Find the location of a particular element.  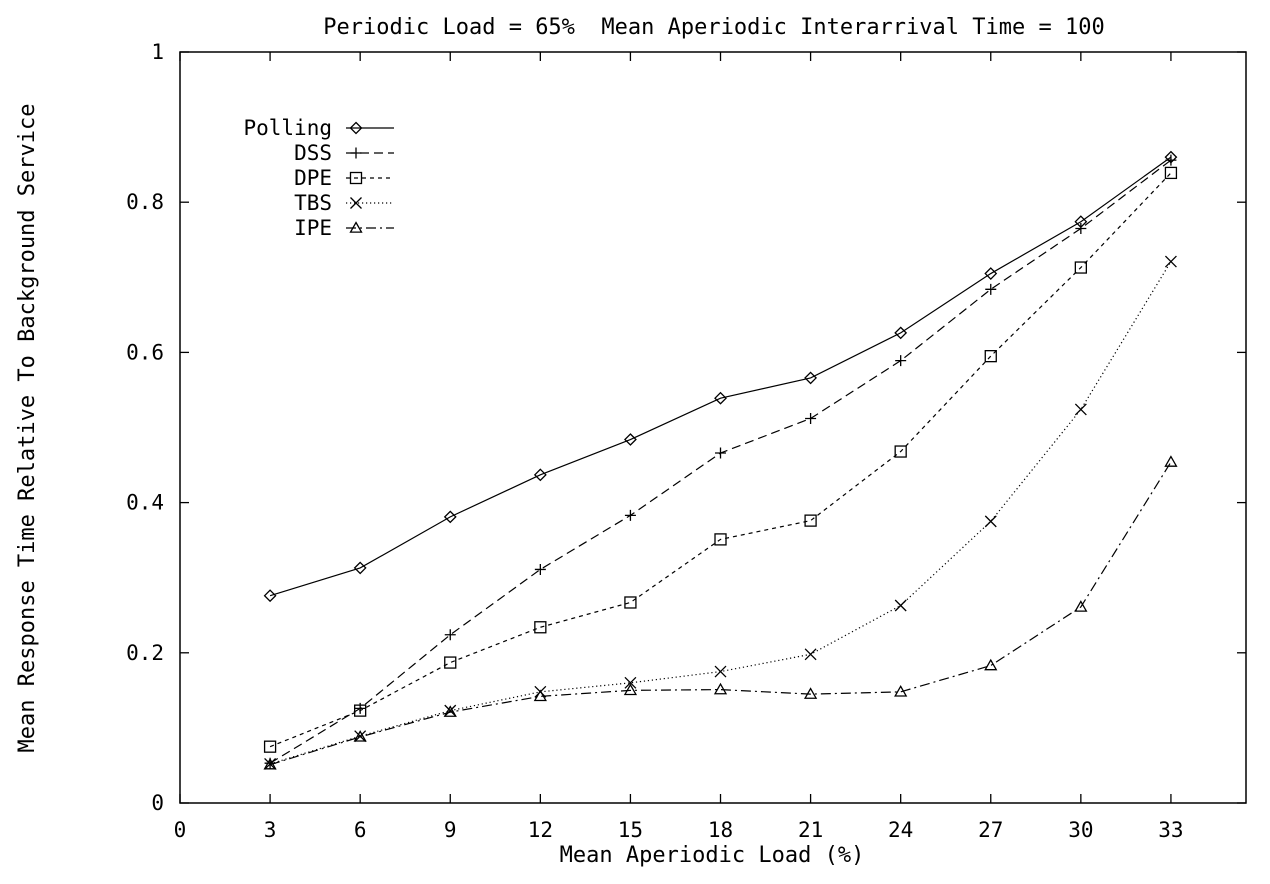

x-tick-label: 3 is located at coordinates (270, 830).